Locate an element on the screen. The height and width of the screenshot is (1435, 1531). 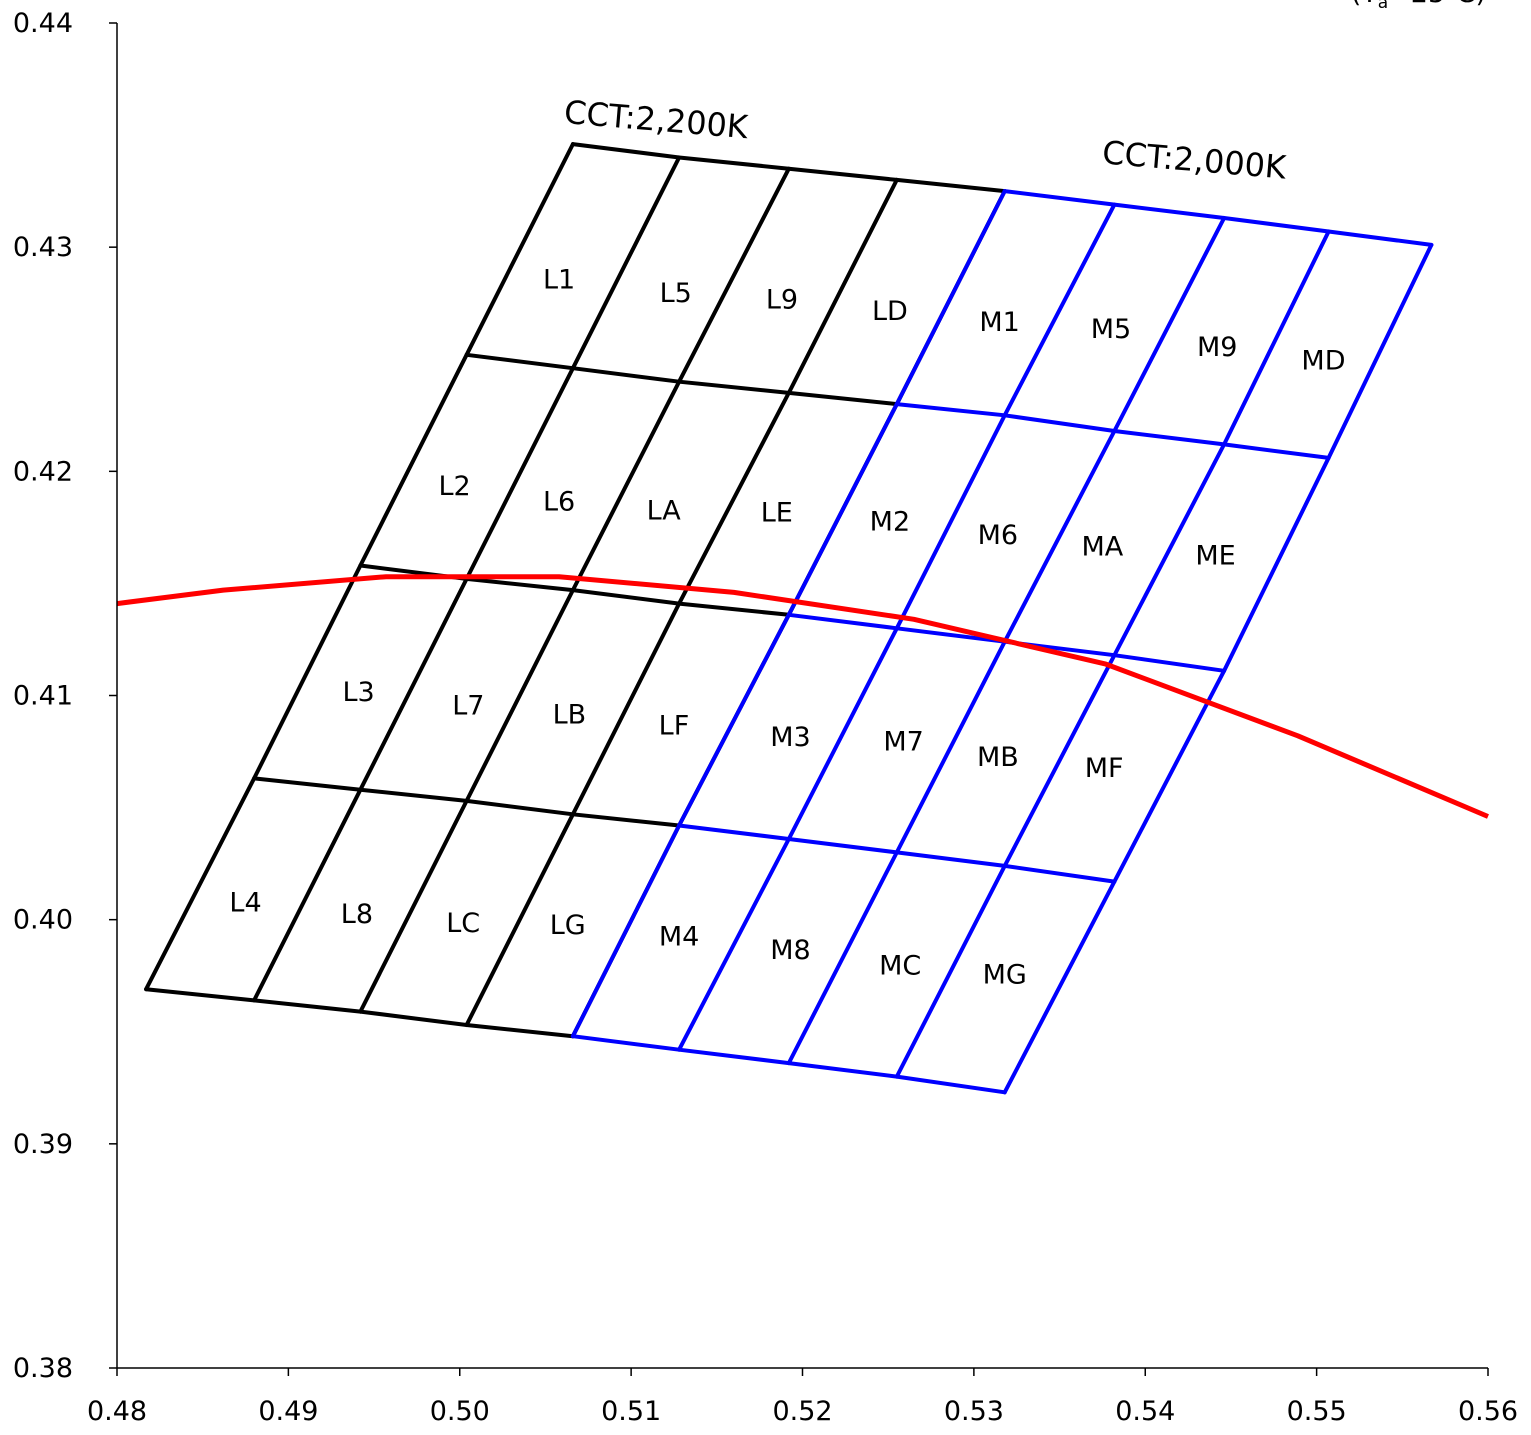
bin-label: L4 is located at coordinates (245, 903).